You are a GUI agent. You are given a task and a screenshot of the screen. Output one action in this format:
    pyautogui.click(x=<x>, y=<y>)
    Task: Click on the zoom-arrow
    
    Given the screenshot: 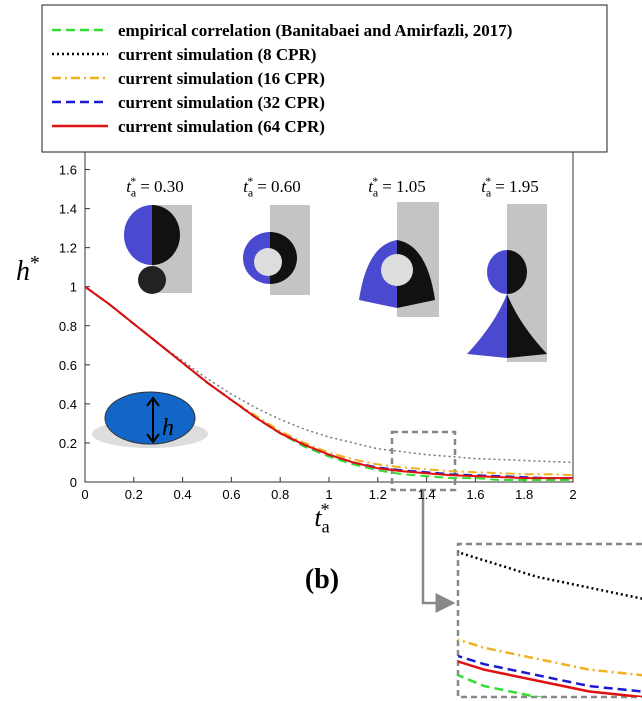 What is the action you would take?
    pyautogui.click(x=438, y=551)
    